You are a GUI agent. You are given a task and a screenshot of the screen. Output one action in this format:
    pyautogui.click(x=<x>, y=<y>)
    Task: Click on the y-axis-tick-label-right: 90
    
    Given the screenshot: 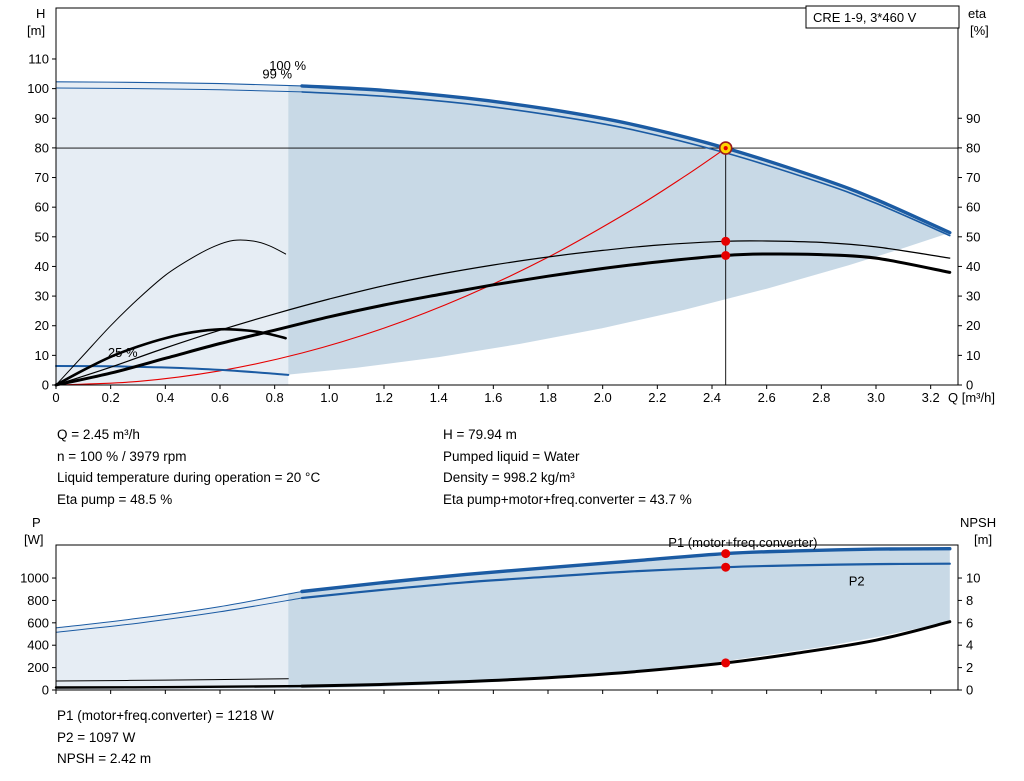 What is the action you would take?
    pyautogui.click(x=973, y=118)
    